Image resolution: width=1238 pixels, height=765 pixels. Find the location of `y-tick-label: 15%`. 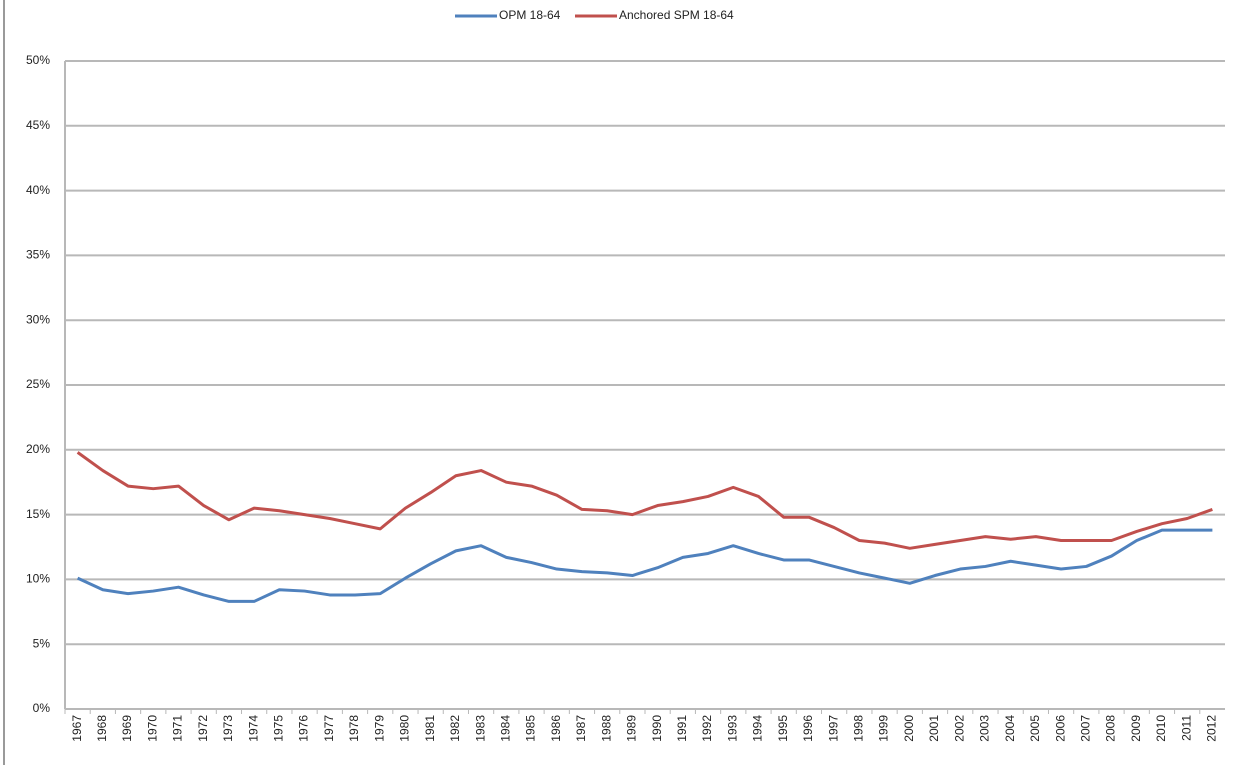

y-tick-label: 15% is located at coordinates (38, 514).